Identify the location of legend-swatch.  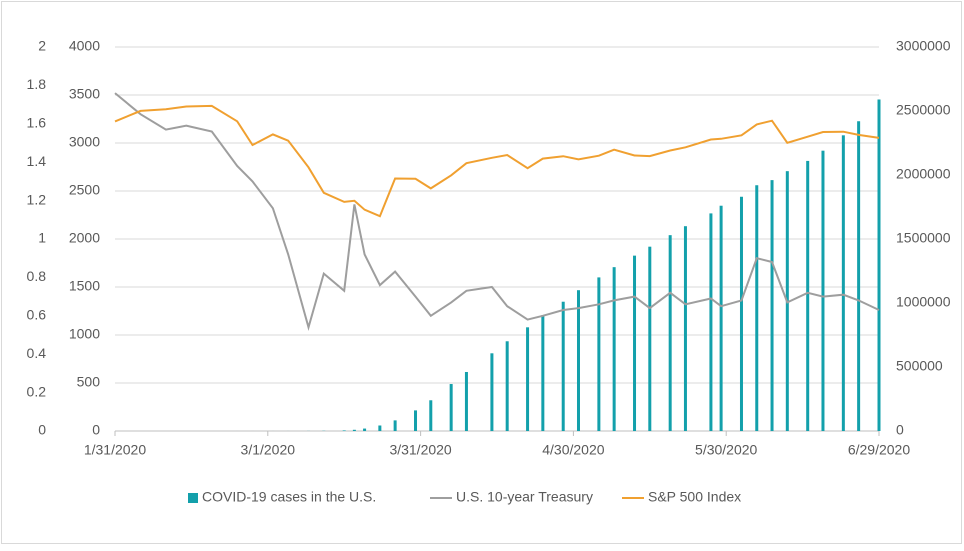
(193, 498).